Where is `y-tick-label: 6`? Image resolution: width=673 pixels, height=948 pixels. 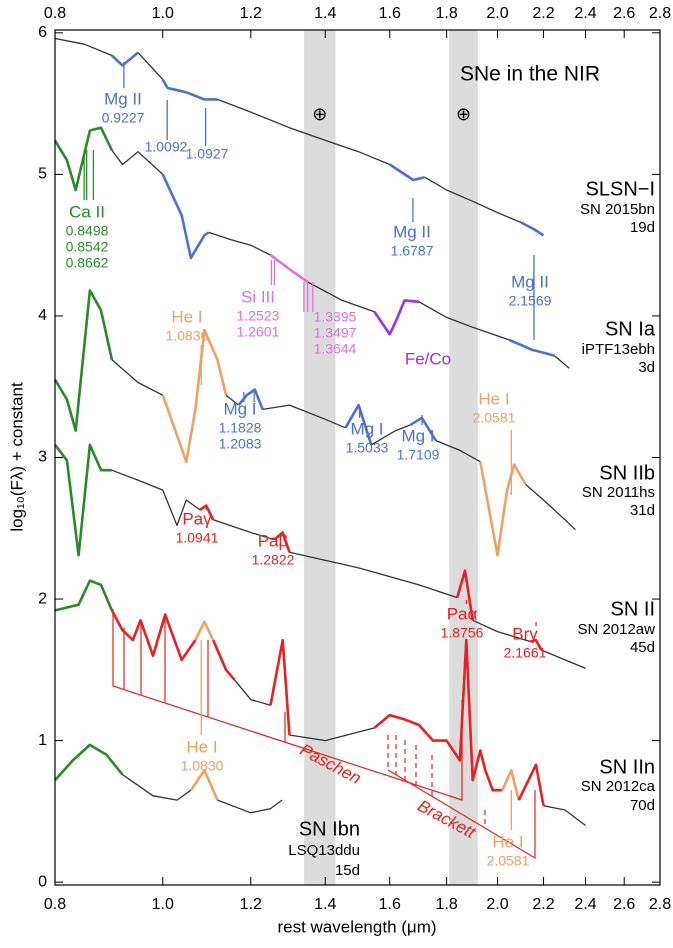 y-tick-label: 6 is located at coordinates (42, 32).